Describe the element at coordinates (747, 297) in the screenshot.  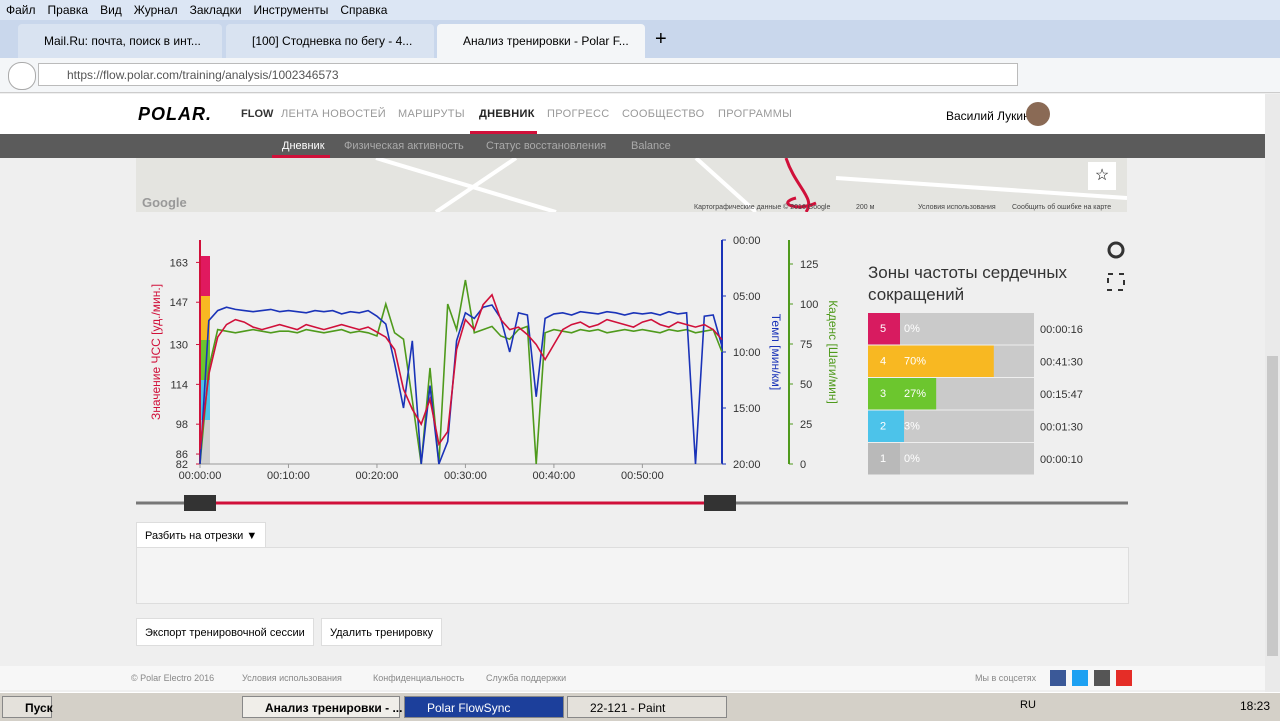
I see `y2-tick-label: 05:00` at that location.